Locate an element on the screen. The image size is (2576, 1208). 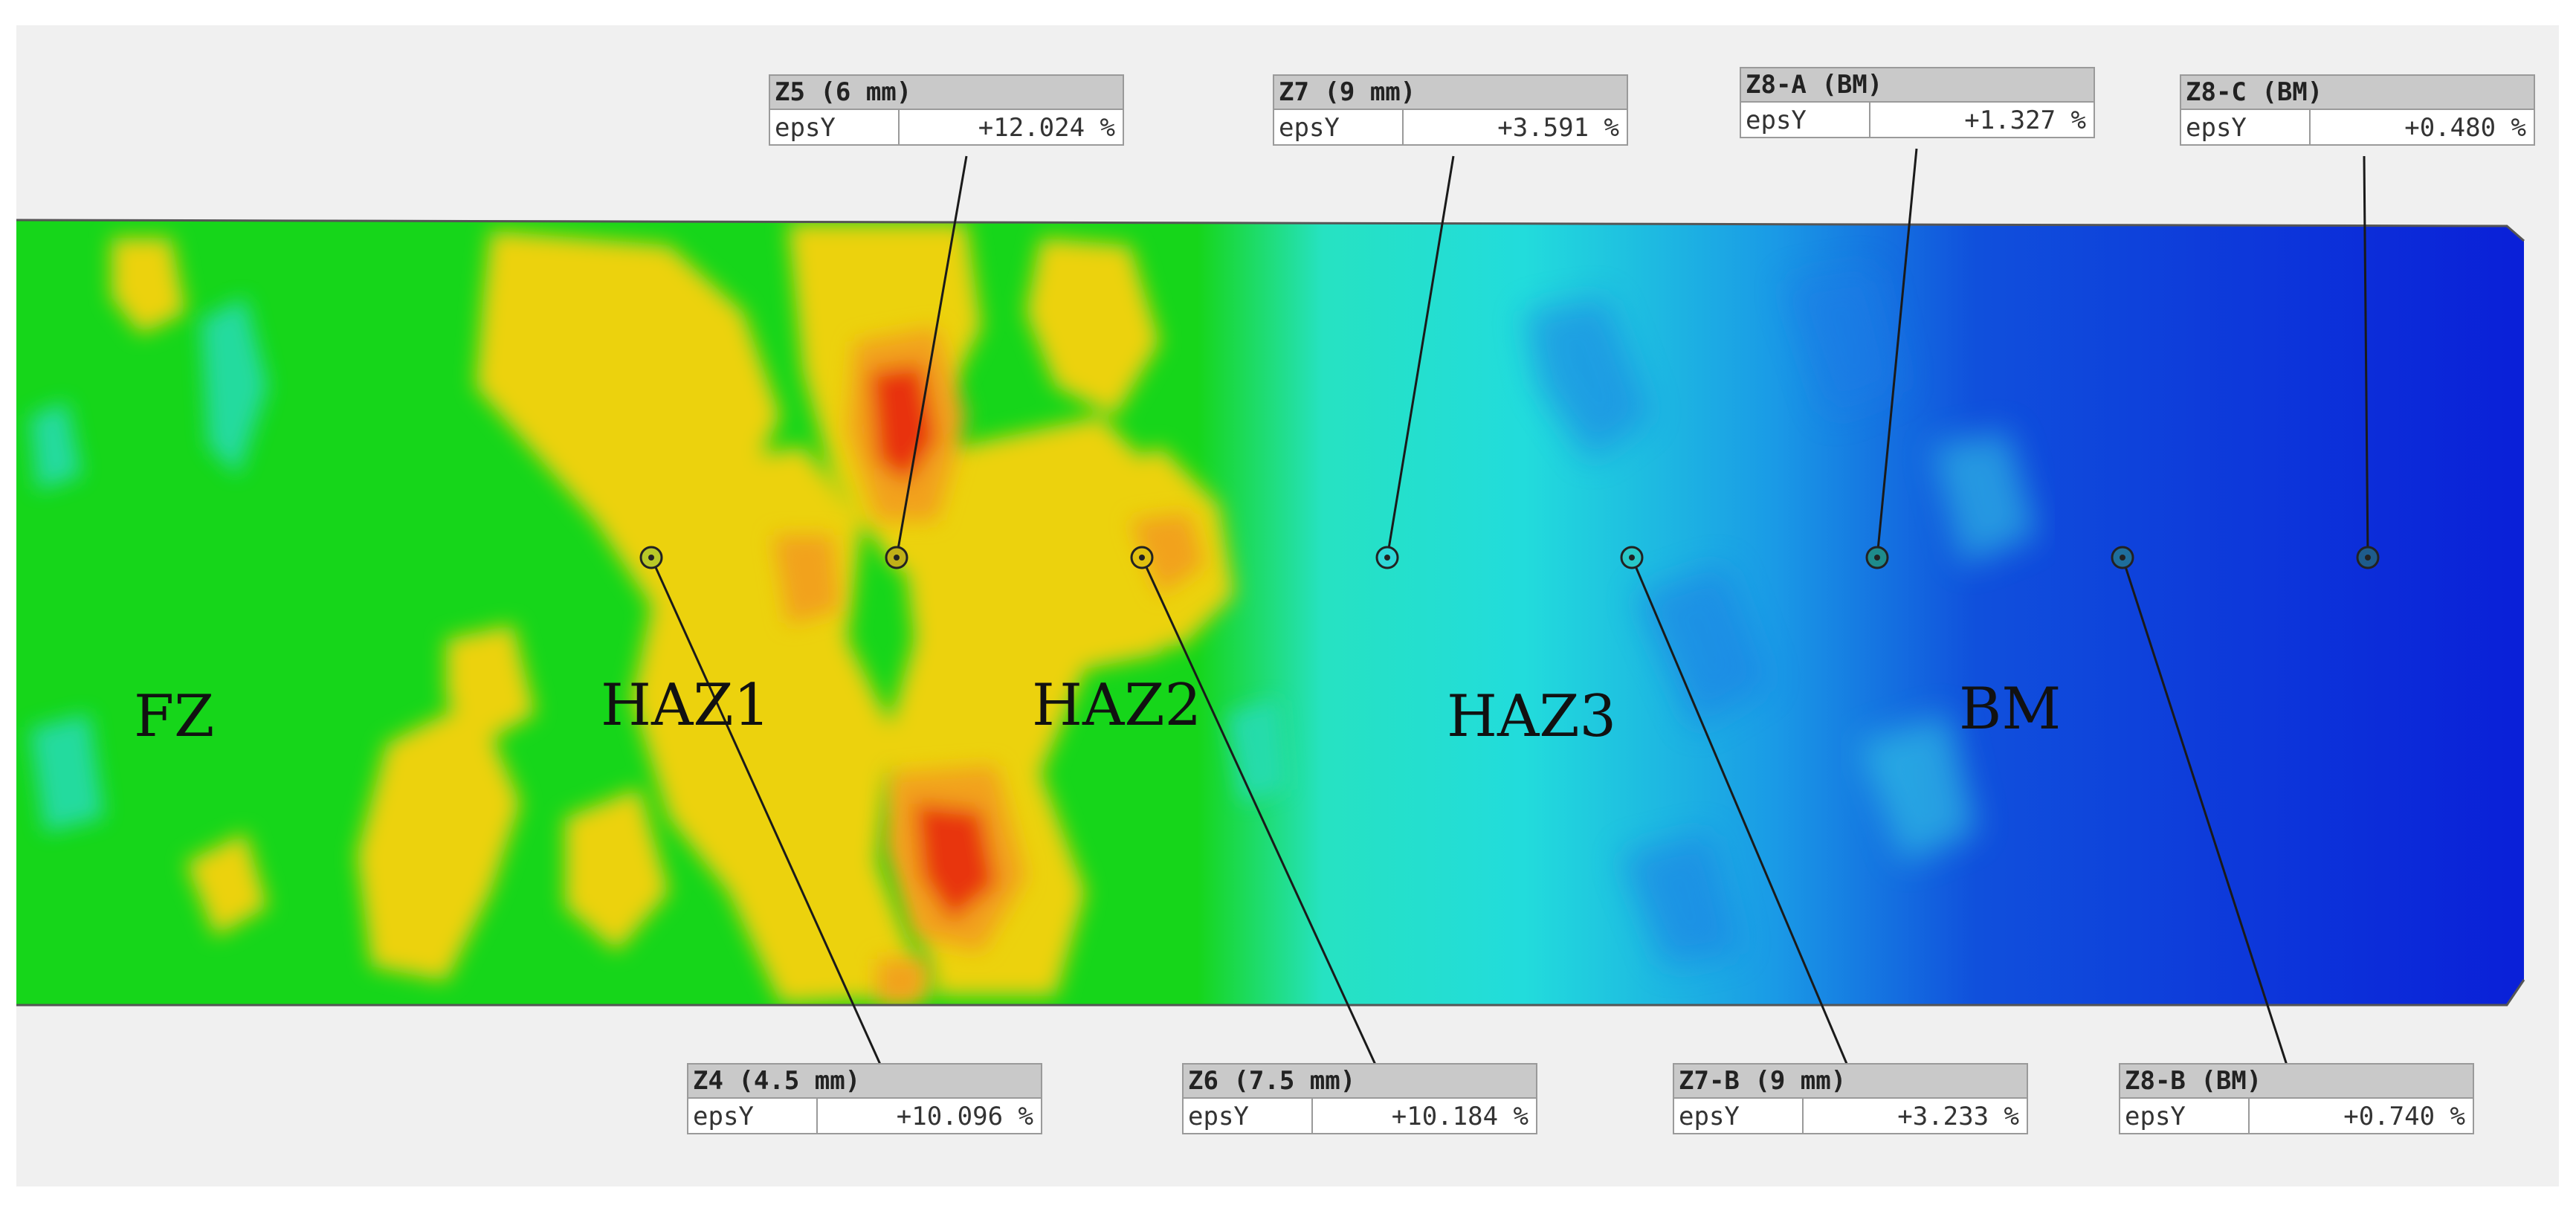
probe-box-z5: Z5 (6 mm) epsY +12.024 % is located at coordinates (946, 110).